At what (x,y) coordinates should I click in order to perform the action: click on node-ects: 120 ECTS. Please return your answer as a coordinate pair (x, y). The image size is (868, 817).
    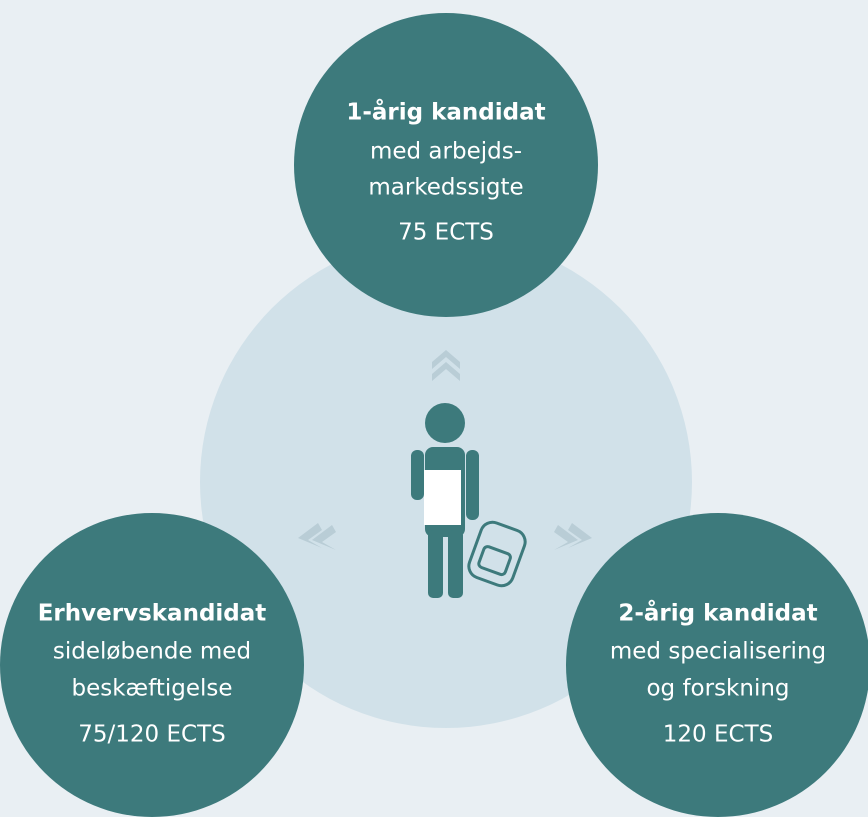
    Looking at the image, I should click on (718, 735).